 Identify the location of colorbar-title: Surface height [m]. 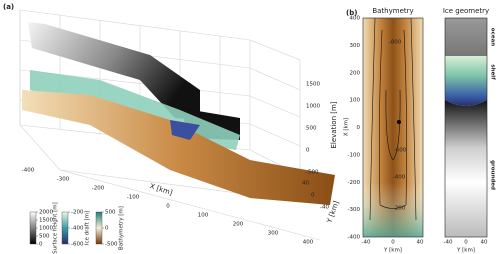
(56, 228).